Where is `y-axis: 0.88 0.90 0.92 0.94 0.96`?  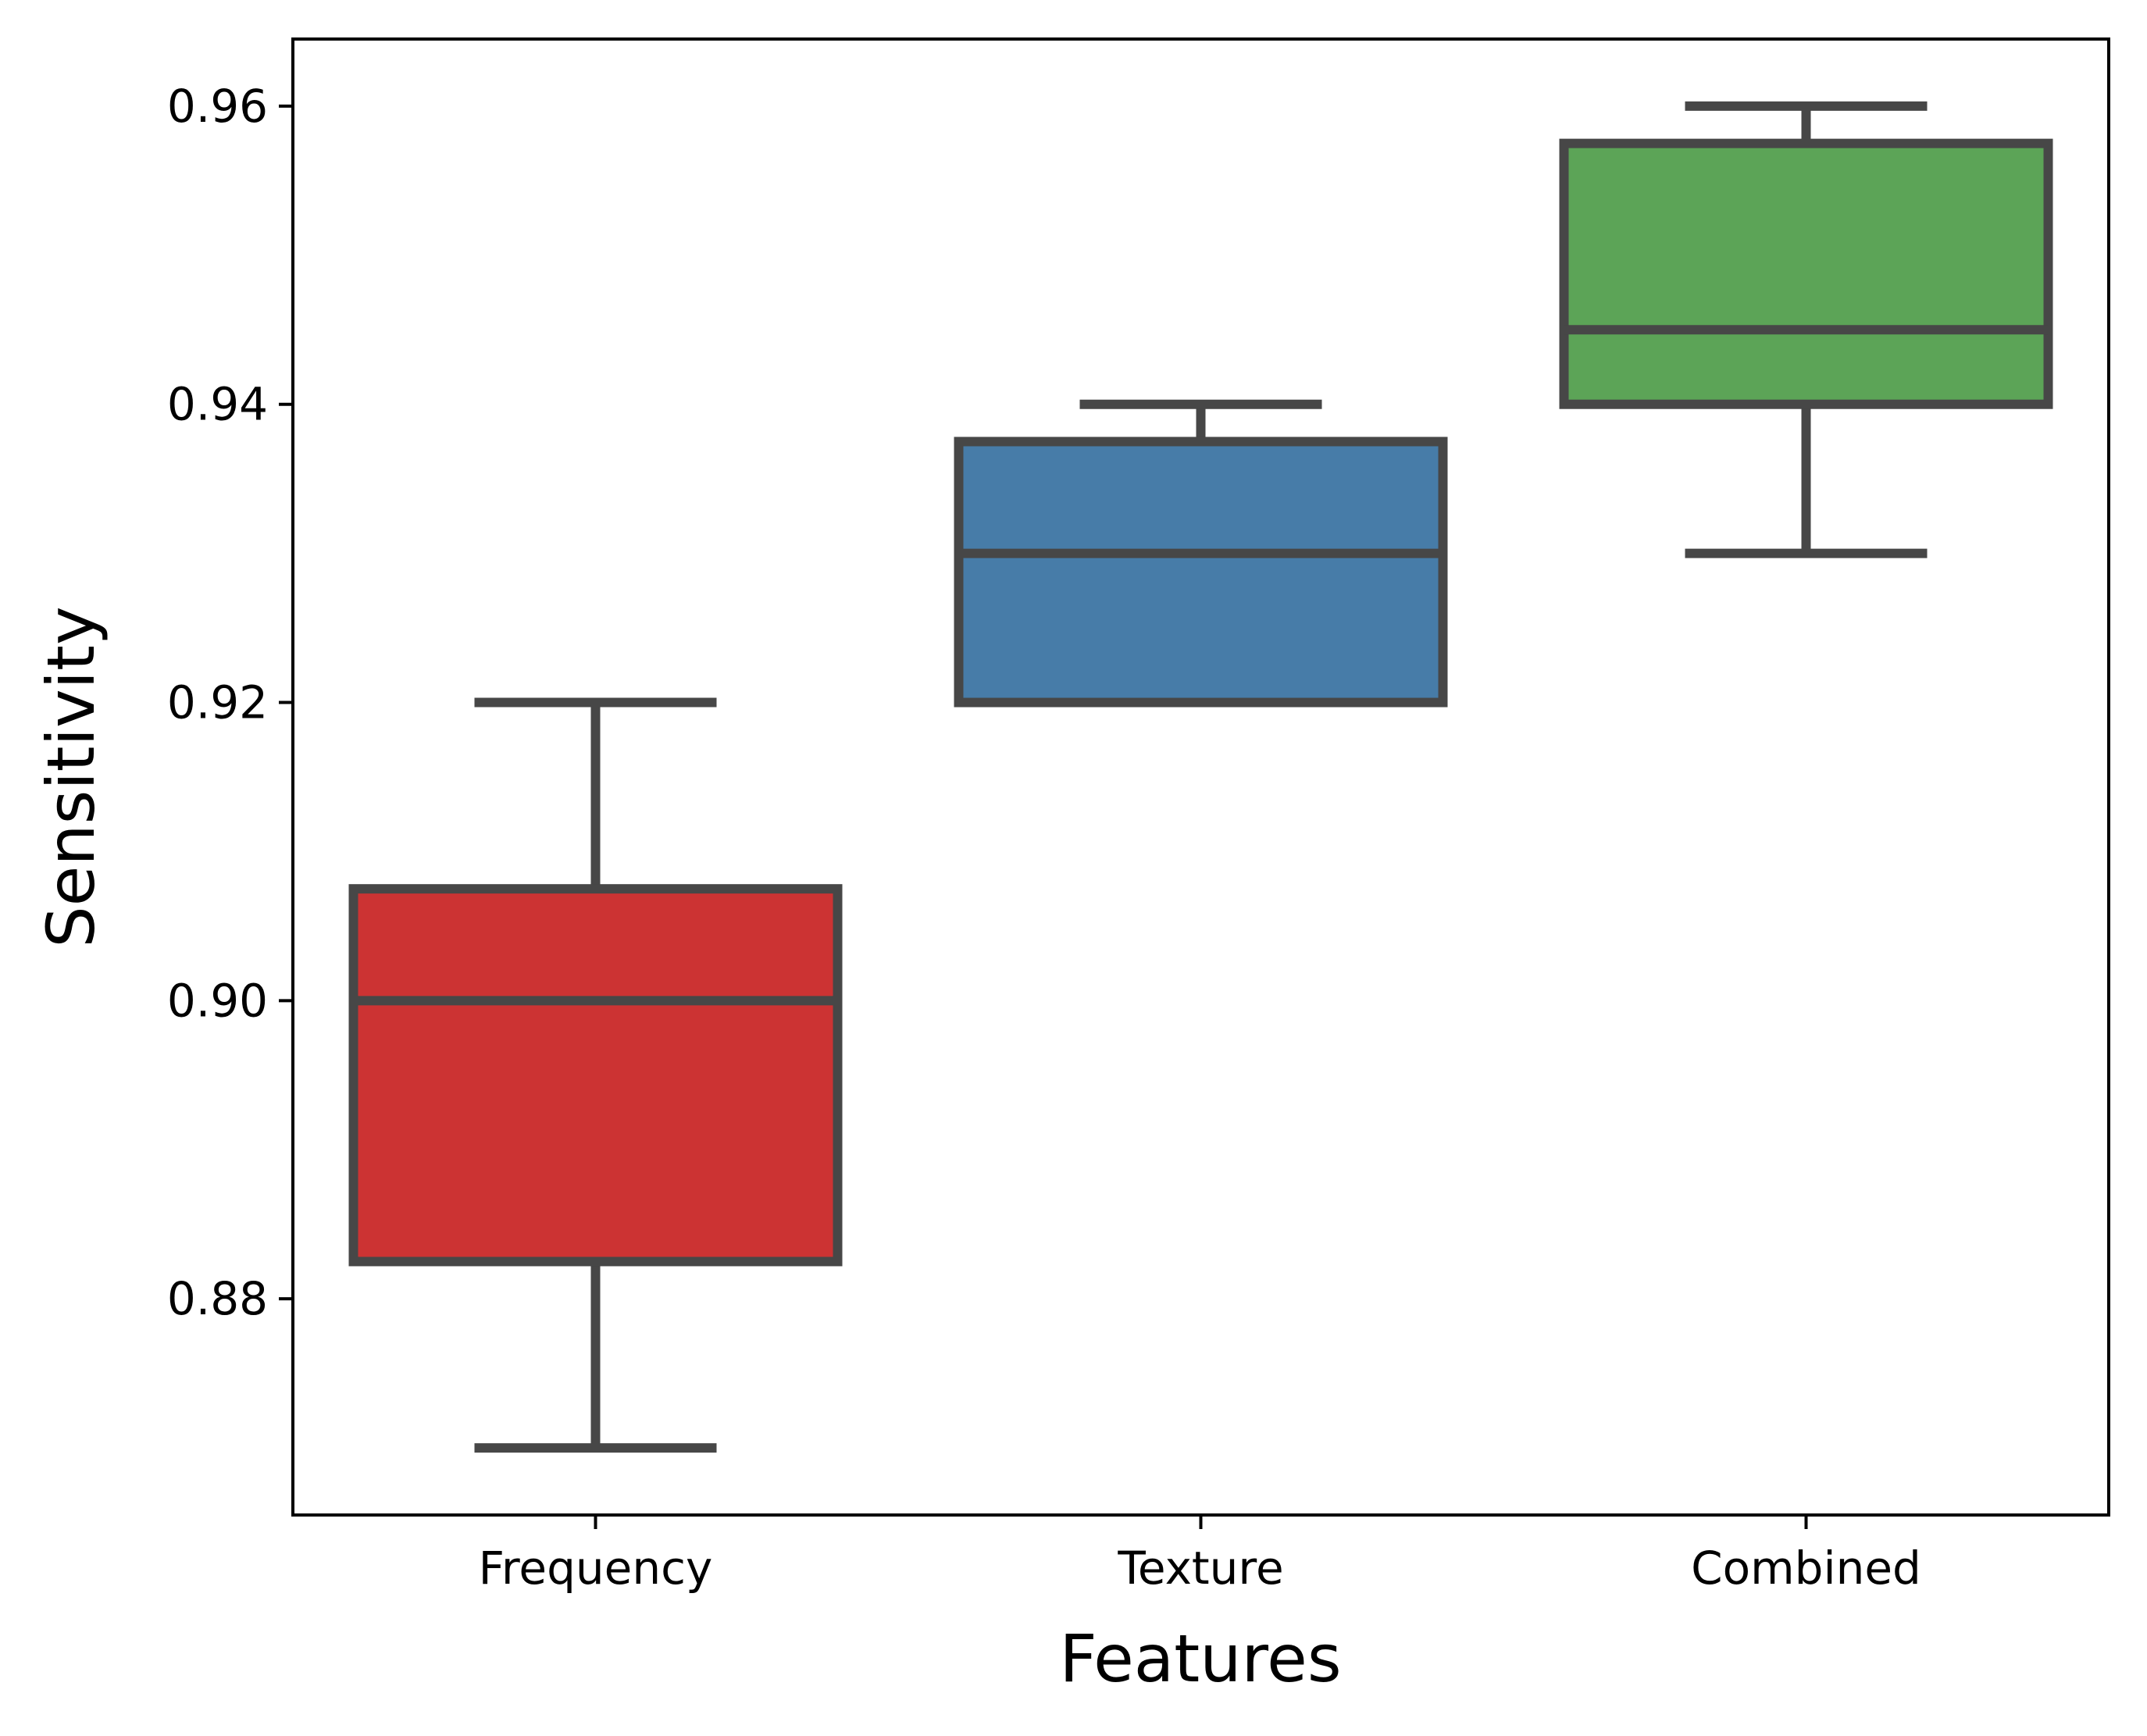 y-axis: 0.88 0.90 0.92 0.94 0.96 is located at coordinates (230, 702).